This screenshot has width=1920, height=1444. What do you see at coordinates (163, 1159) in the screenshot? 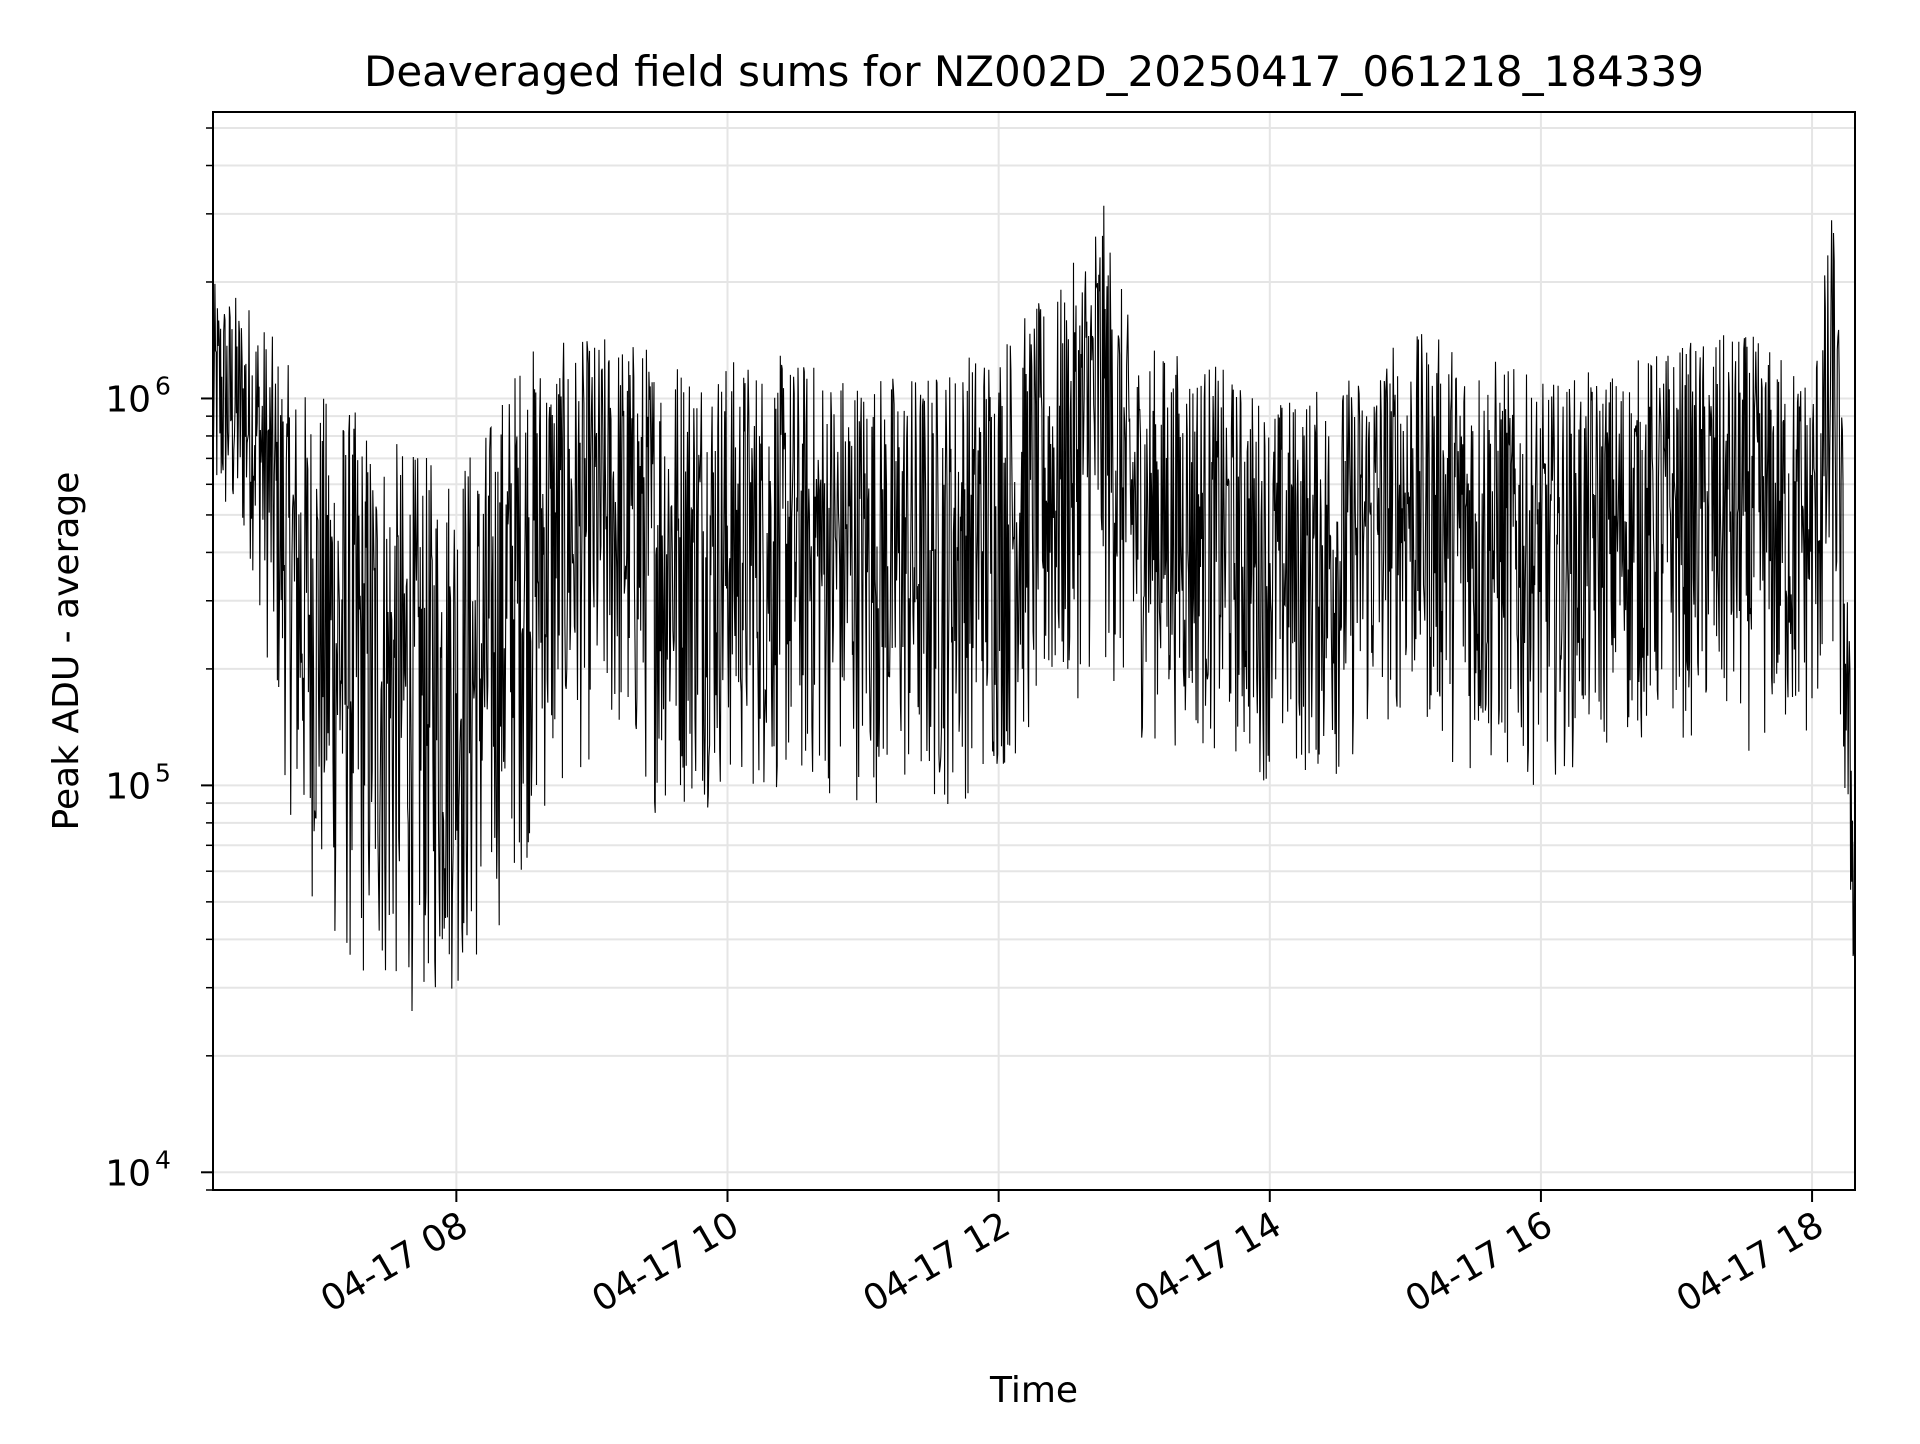
I see `y-tick-label-exponent: 4` at bounding box center [163, 1159].